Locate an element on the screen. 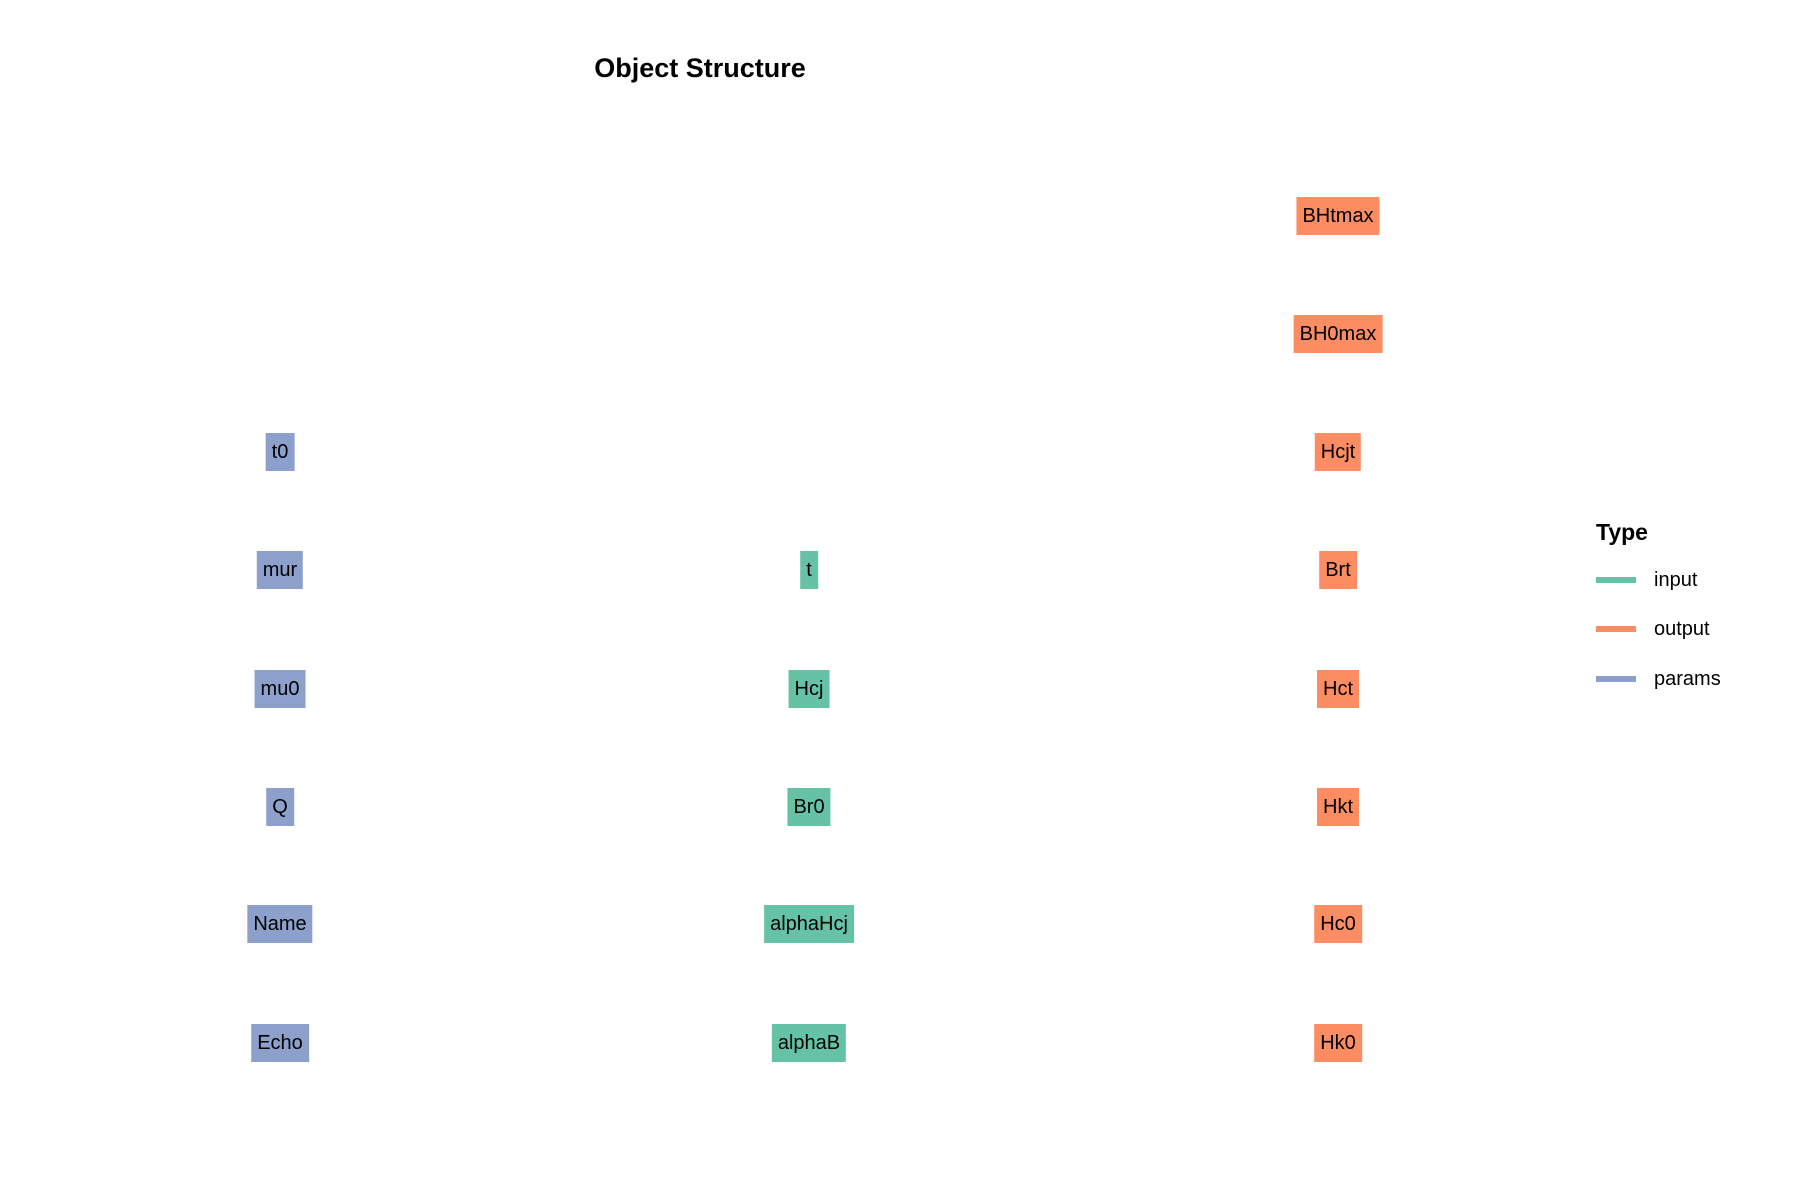 This screenshot has height=1200, width=1800. params-node: mur is located at coordinates (280, 570).